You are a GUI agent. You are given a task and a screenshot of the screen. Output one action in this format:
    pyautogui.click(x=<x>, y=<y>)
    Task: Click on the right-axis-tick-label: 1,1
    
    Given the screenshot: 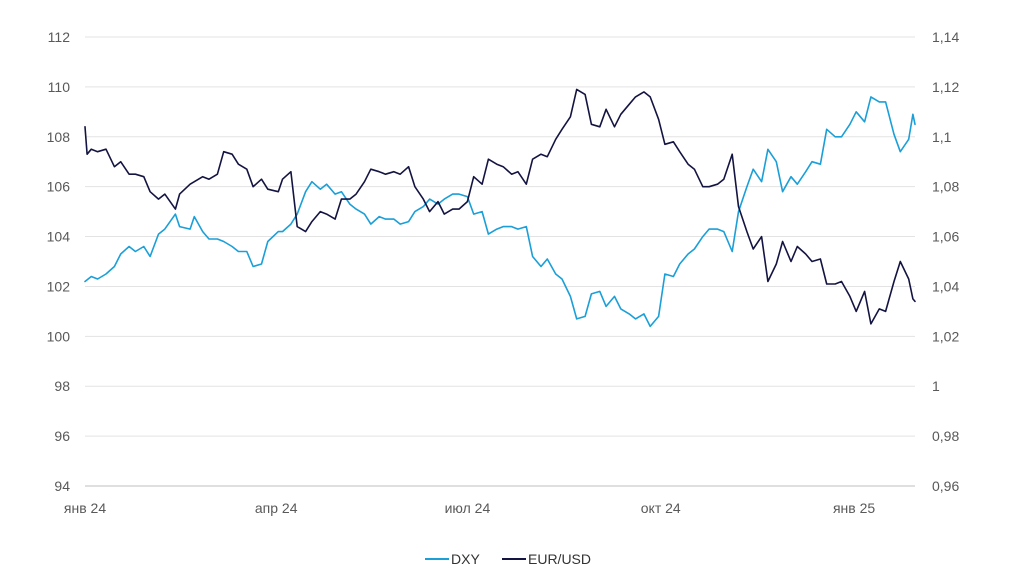 What is the action you would take?
    pyautogui.click(x=942, y=137)
    